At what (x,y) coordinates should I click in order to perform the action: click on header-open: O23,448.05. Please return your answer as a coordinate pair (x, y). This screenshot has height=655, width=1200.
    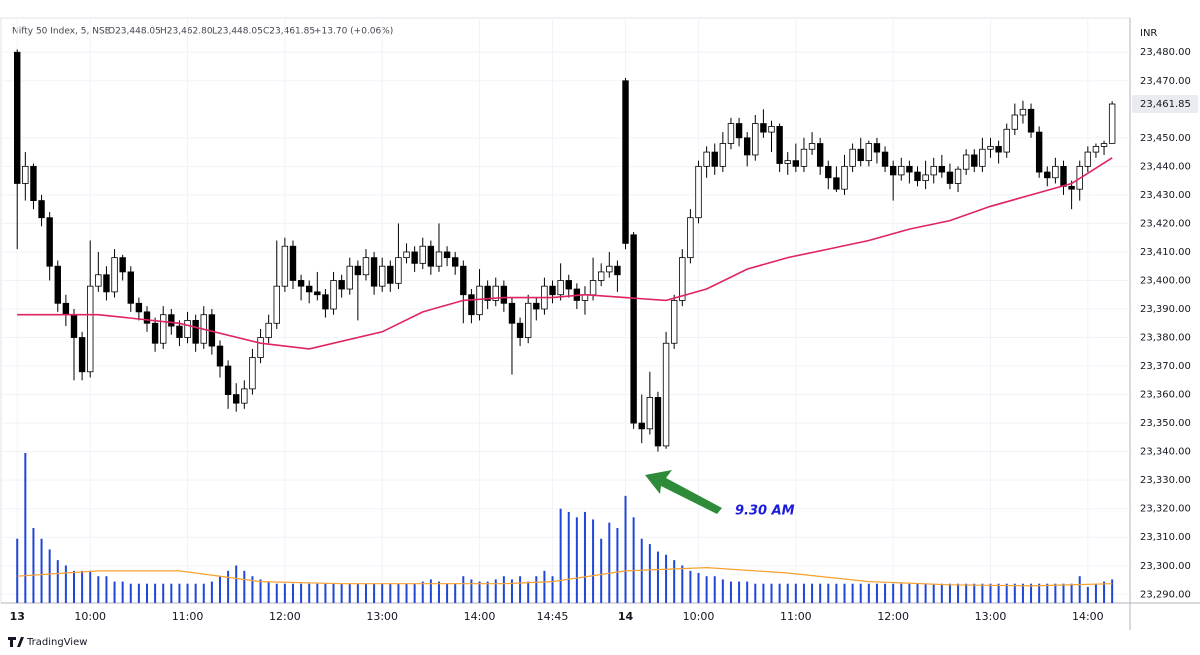
    Looking at the image, I should click on (134, 32).